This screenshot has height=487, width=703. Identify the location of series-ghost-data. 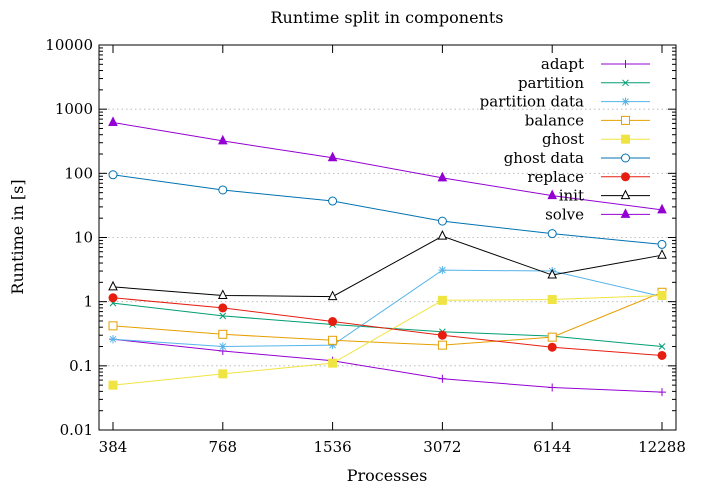
(387, 209).